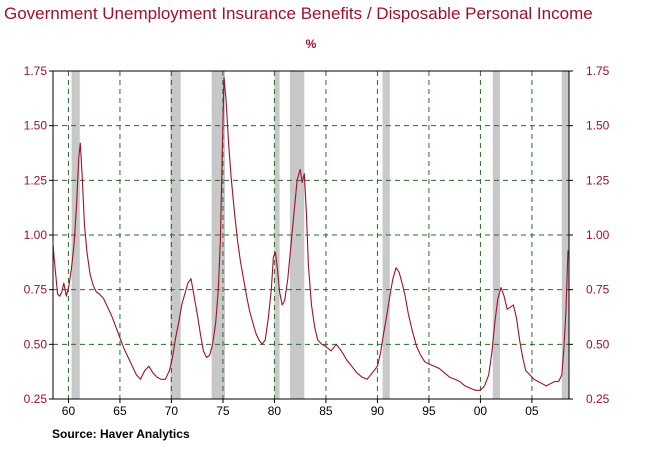  I want to click on x-tick-label: 05, so click(532, 411).